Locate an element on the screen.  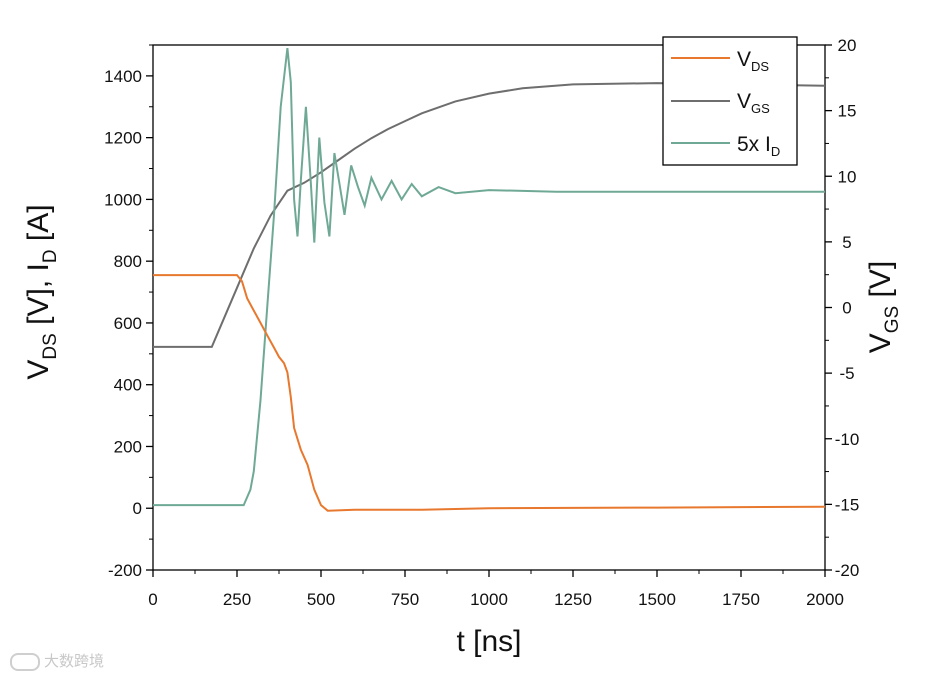
legend-vgs-sub: GS is located at coordinates (760, 108).